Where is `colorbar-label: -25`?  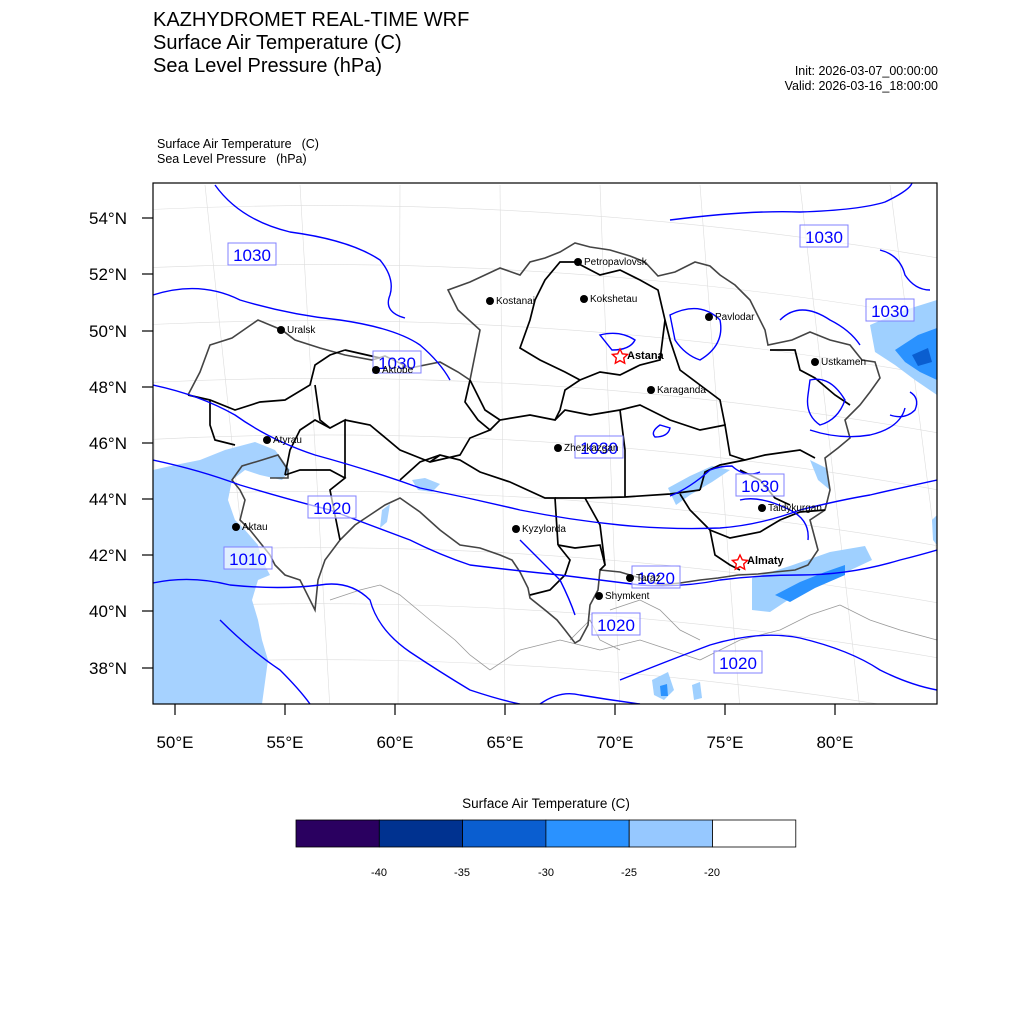 colorbar-label: -25 is located at coordinates (629, 873).